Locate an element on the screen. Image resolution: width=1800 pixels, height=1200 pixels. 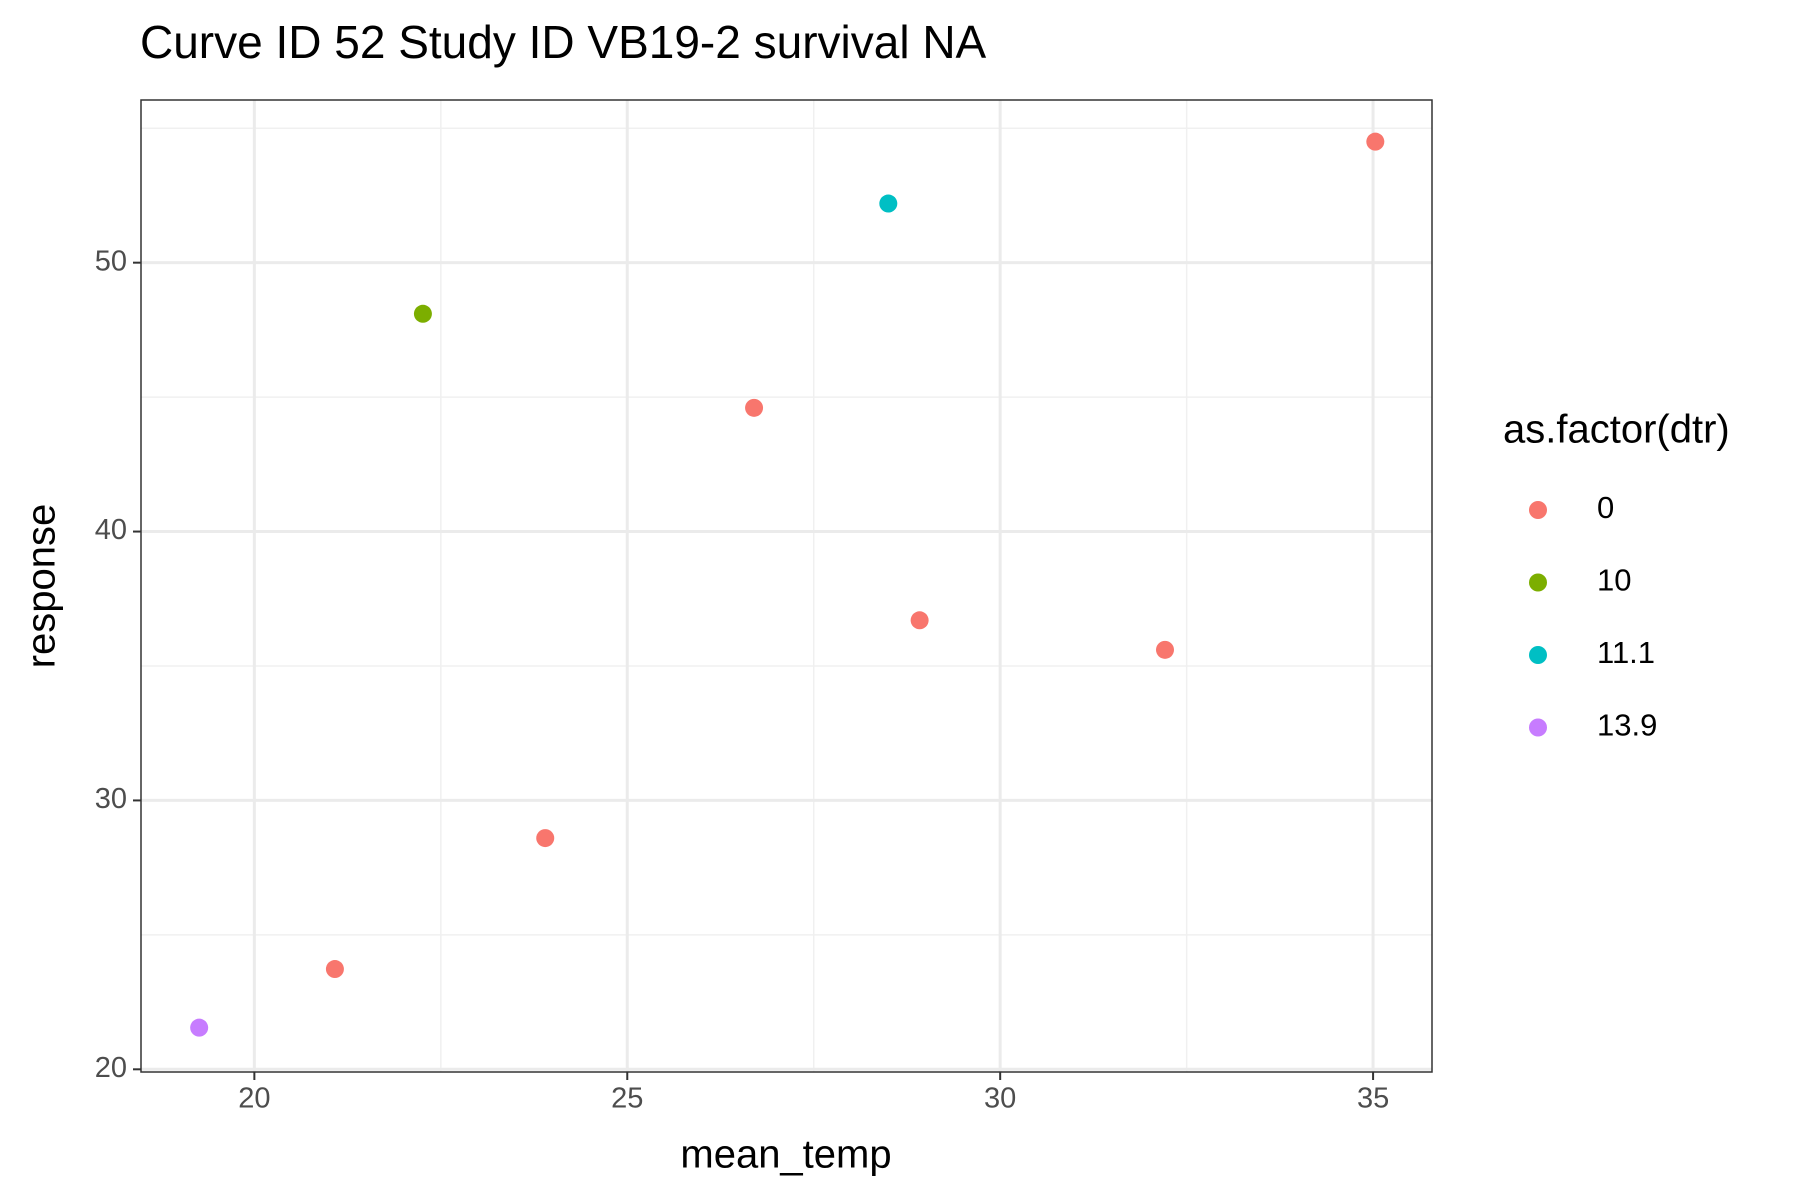
legend-title: as.factor(dtr) is located at coordinates (1616, 430).